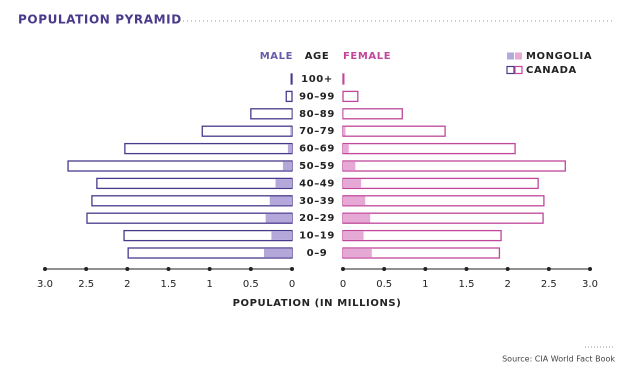 This screenshot has width=631, height=377. Describe the element at coordinates (317, 114) in the screenshot. I see `age-label: 80–89` at that location.